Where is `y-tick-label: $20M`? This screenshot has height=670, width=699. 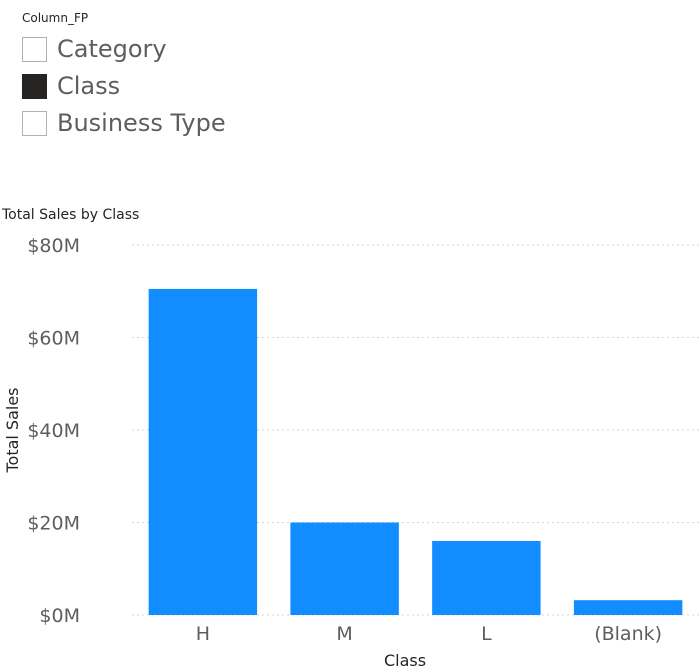
y-tick-label: $20M is located at coordinates (53, 524).